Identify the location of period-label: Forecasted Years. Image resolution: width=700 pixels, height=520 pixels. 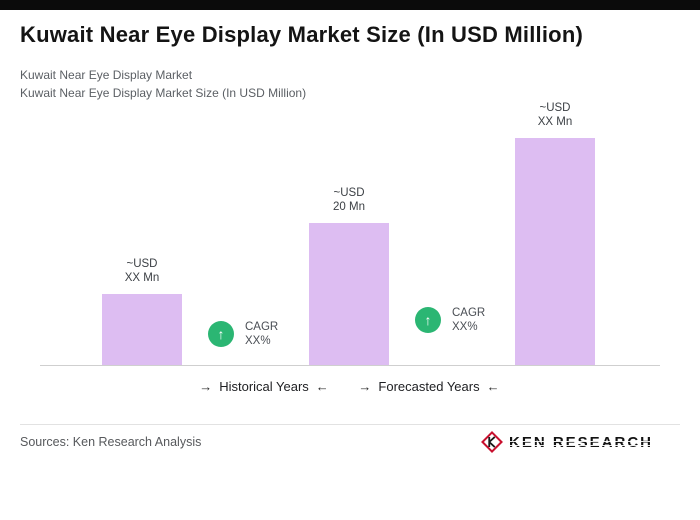
(429, 386).